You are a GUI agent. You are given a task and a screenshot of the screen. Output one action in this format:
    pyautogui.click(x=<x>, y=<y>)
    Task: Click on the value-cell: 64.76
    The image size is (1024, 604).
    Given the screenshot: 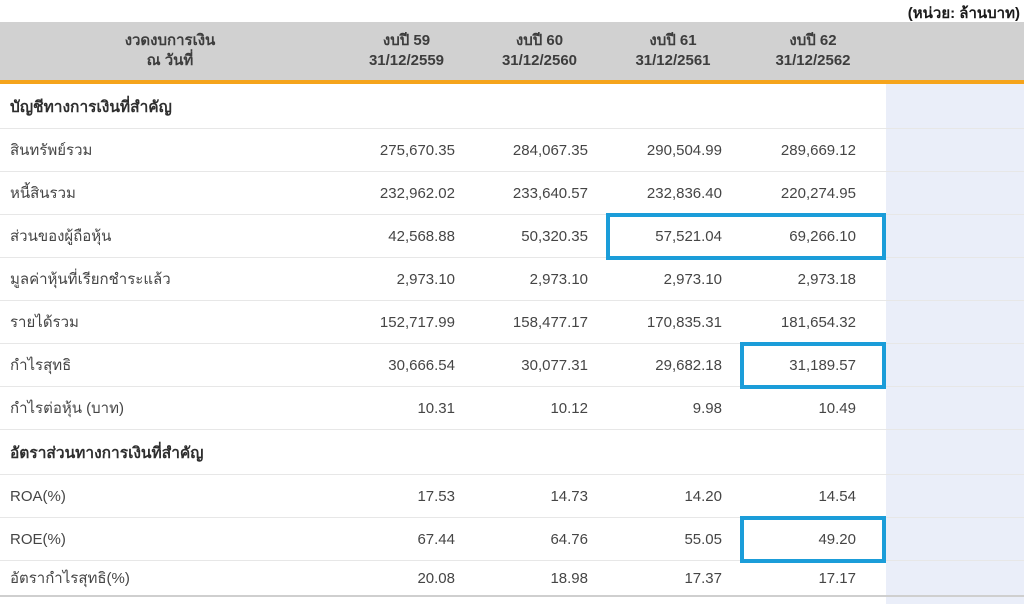 What is the action you would take?
    pyautogui.click(x=569, y=539)
    